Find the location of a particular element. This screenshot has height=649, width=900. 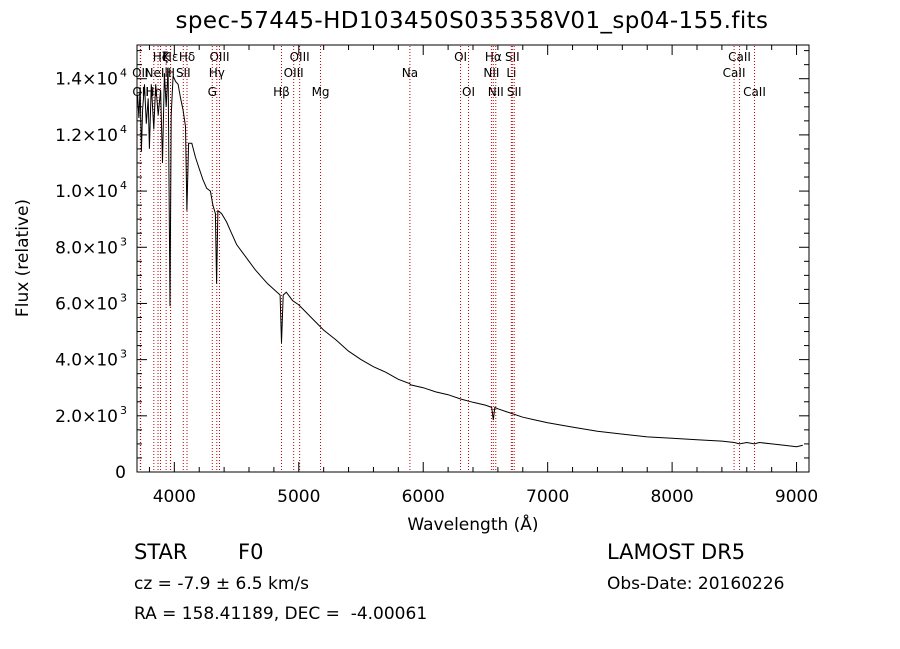

x-tick-label: 4000 is located at coordinates (174, 497).